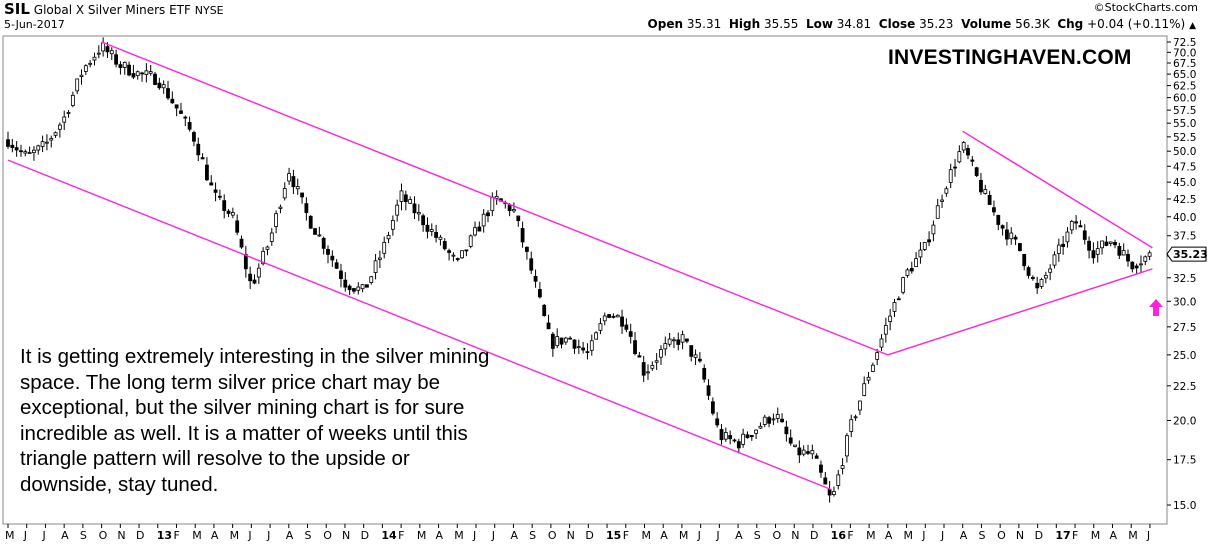 This screenshot has height=544, width=1208. Describe the element at coordinates (1156, 307) in the screenshot. I see `arrow-up-icon` at that location.